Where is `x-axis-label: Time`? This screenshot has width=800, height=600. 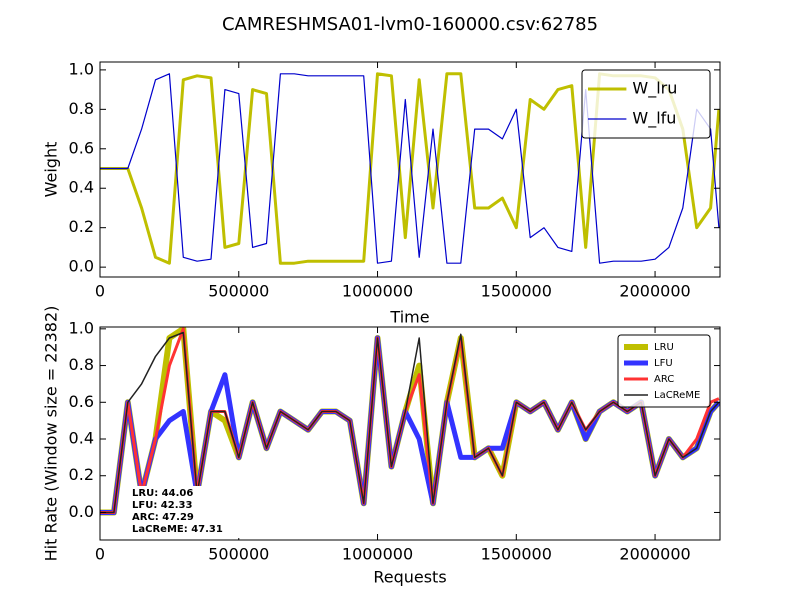
x-axis-label: Time is located at coordinates (409, 317).